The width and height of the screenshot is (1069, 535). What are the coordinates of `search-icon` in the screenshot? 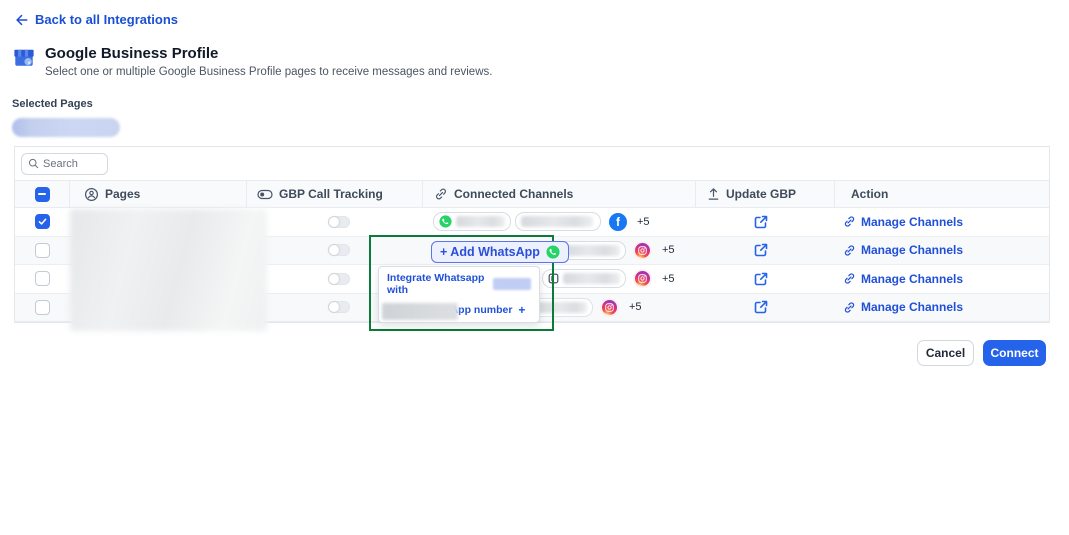 It's located at (33, 163).